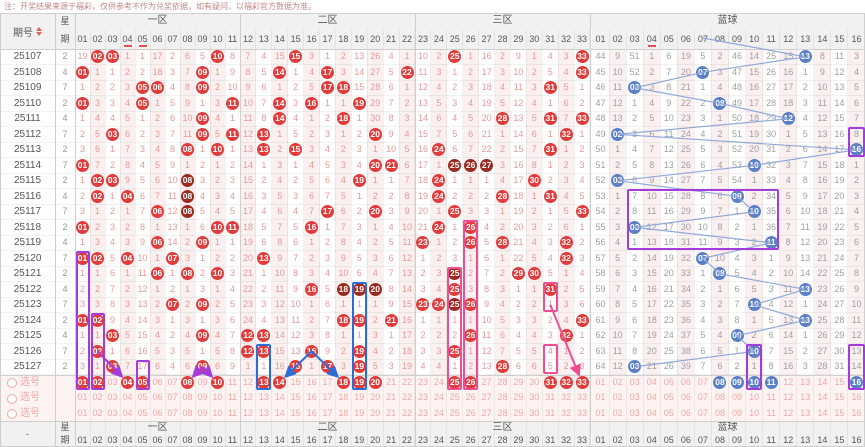  Describe the element at coordinates (187, 397) in the screenshot. I see `pick-cell-red-08: 08` at that location.